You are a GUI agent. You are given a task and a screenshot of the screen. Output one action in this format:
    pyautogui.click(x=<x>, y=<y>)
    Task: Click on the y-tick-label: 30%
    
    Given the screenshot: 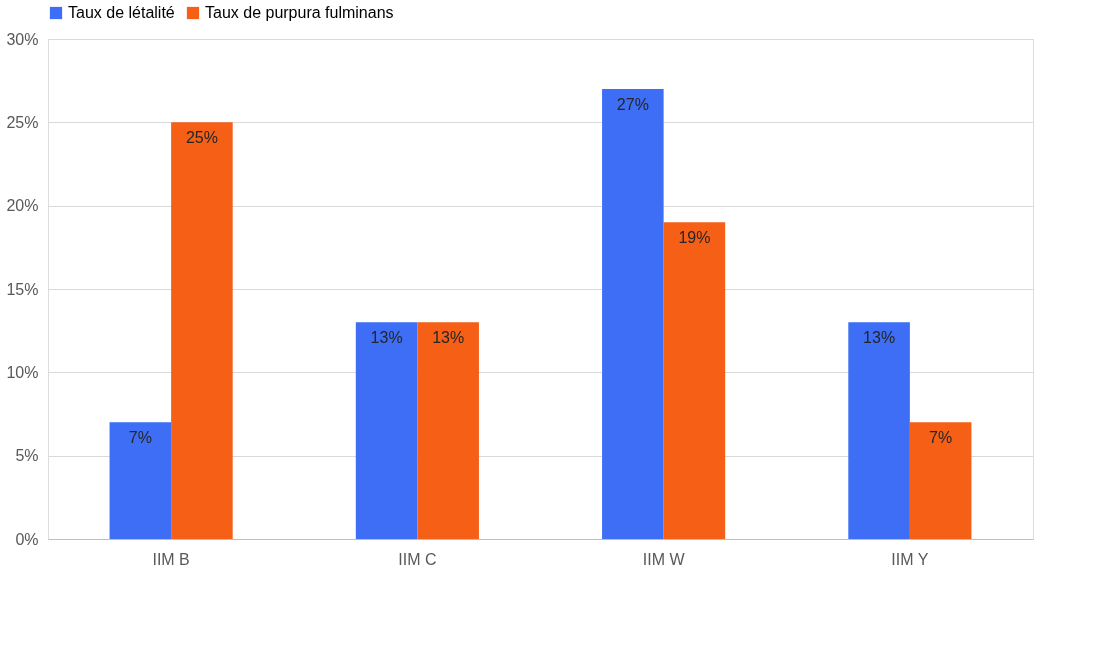 What is the action you would take?
    pyautogui.click(x=22, y=39)
    